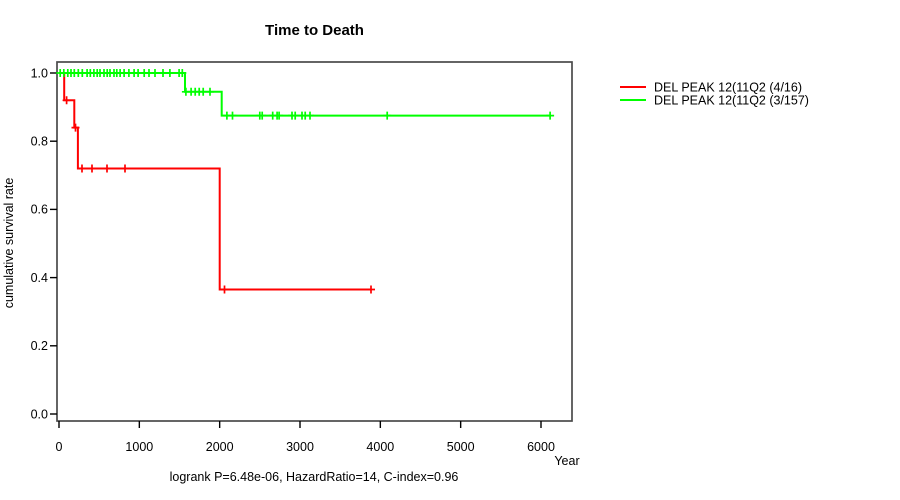 The width and height of the screenshot is (900, 500). What do you see at coordinates (461, 447) in the screenshot?
I see `x-tick-label: 5000` at bounding box center [461, 447].